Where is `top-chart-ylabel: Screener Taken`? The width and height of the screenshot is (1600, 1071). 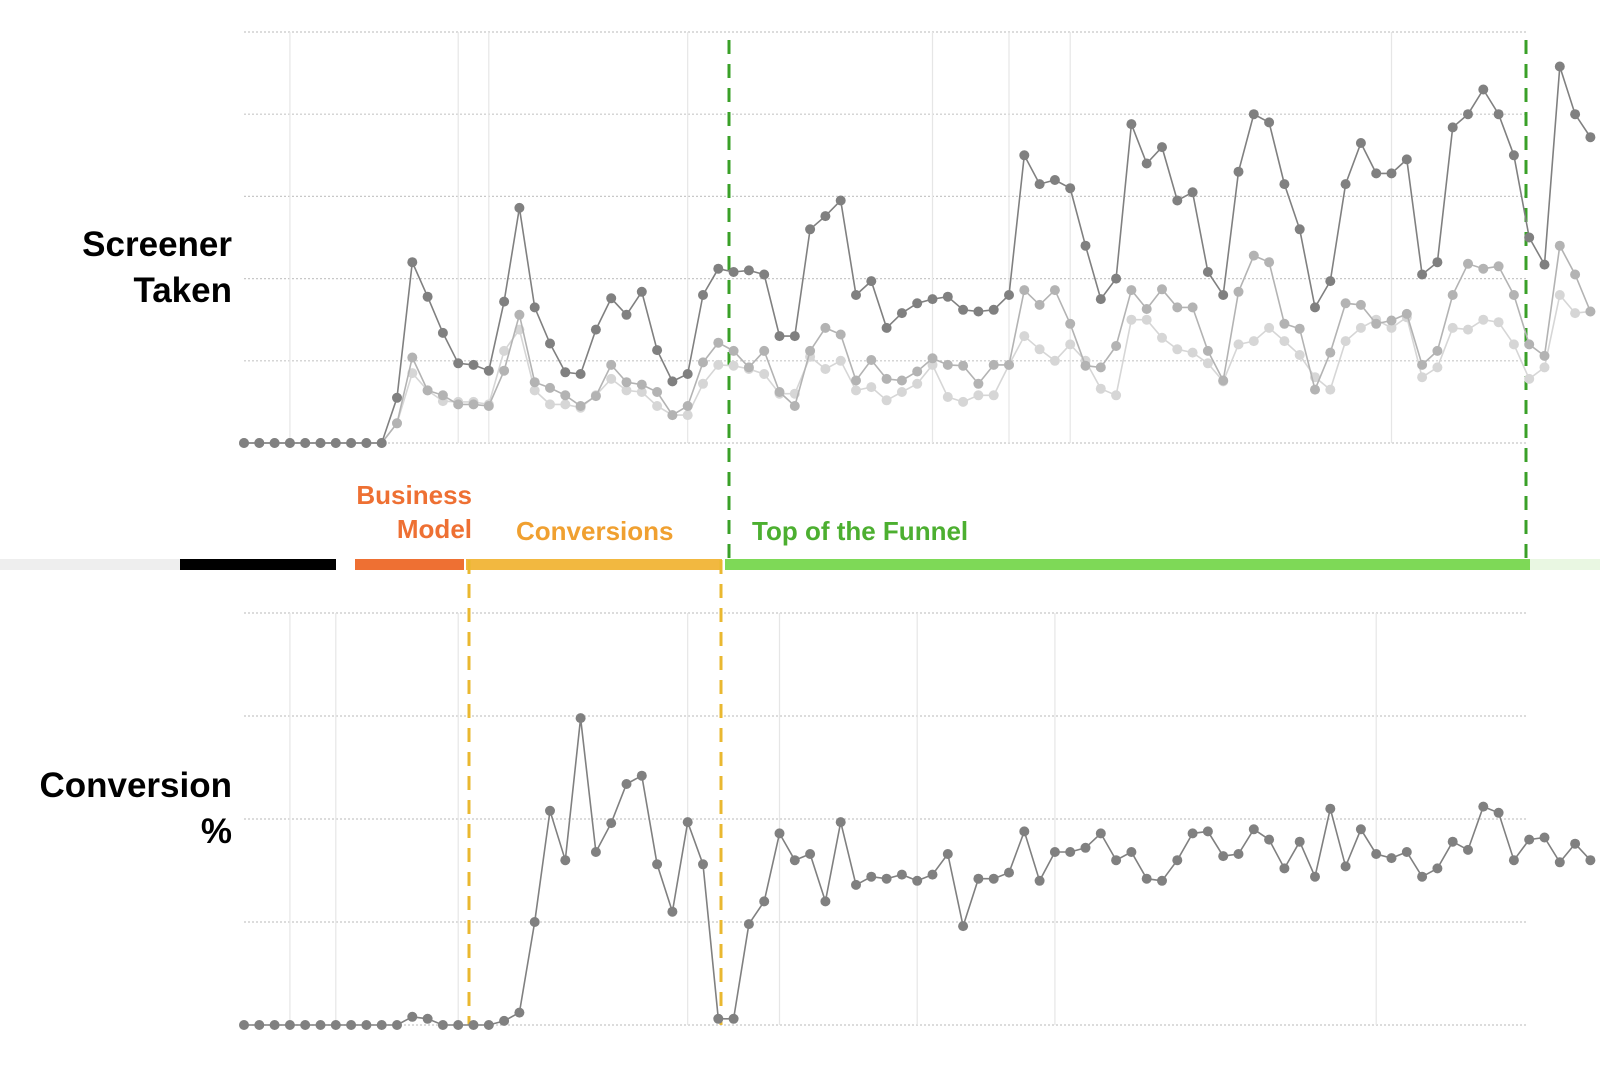 top-chart-ylabel: Screener Taken is located at coordinates (157, 268).